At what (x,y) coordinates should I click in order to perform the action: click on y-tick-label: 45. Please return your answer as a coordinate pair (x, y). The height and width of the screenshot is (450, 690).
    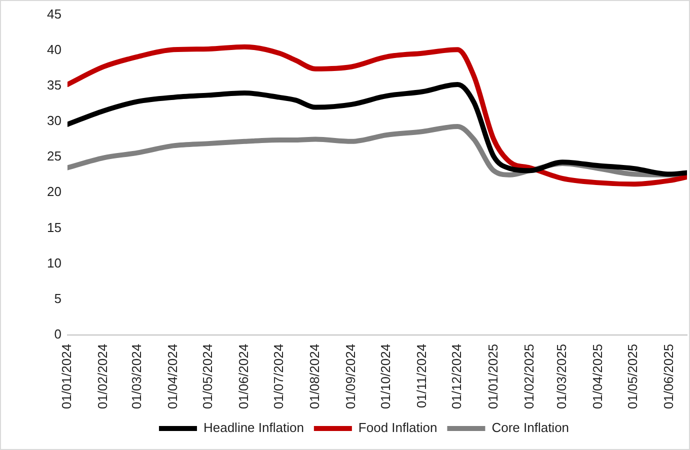
    Looking at the image, I should click on (54, 14).